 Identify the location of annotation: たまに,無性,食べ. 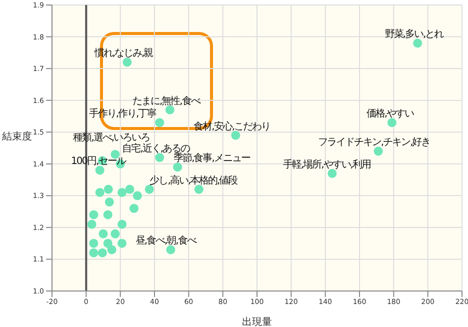
(166, 100).